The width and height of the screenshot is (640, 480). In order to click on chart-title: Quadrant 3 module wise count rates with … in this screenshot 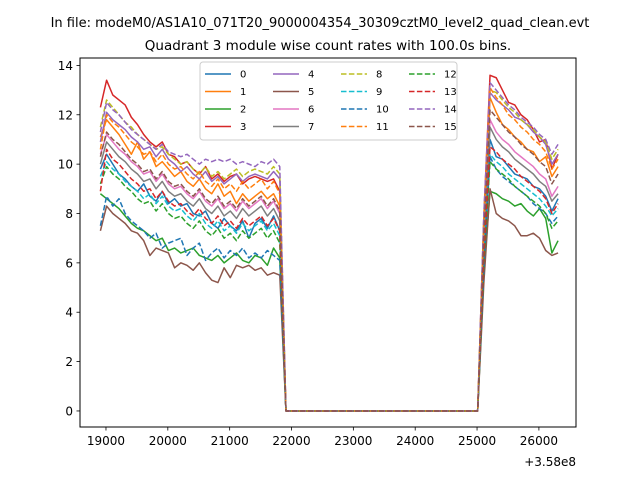, I will do `click(328, 46)`.